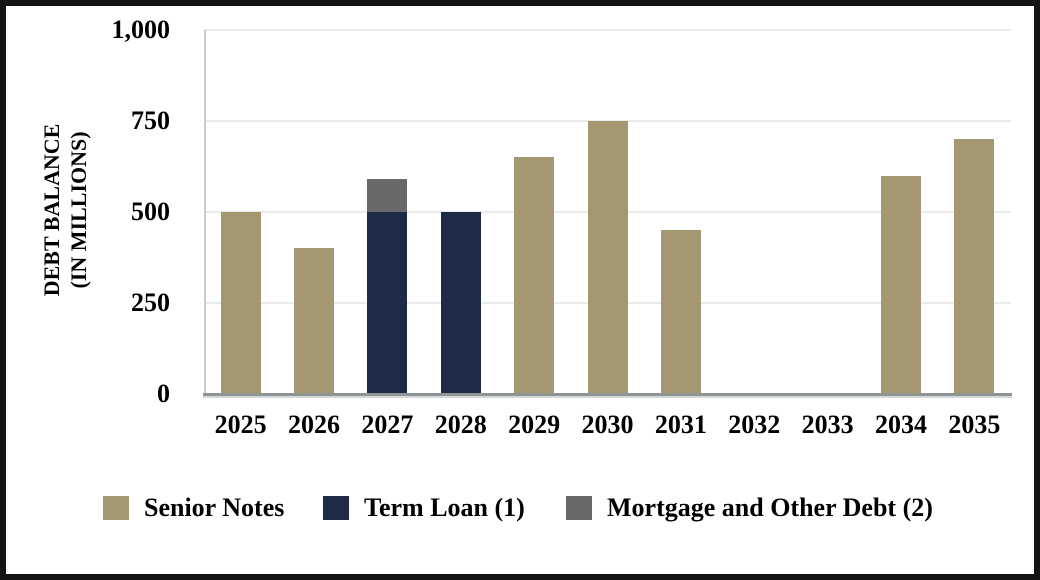  I want to click on y-tick-750: 750, so click(150, 120).